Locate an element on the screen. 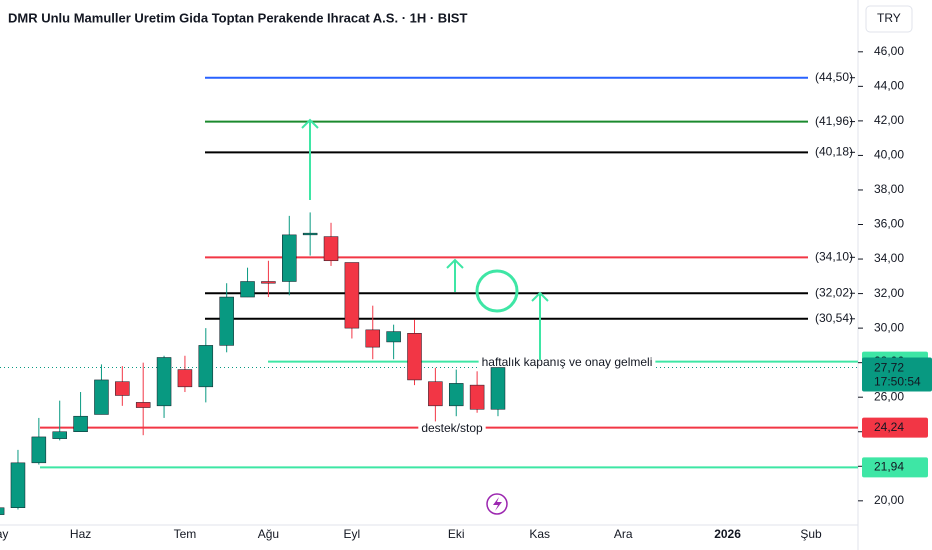  y-tick-label: 46,00 is located at coordinates (889, 51).